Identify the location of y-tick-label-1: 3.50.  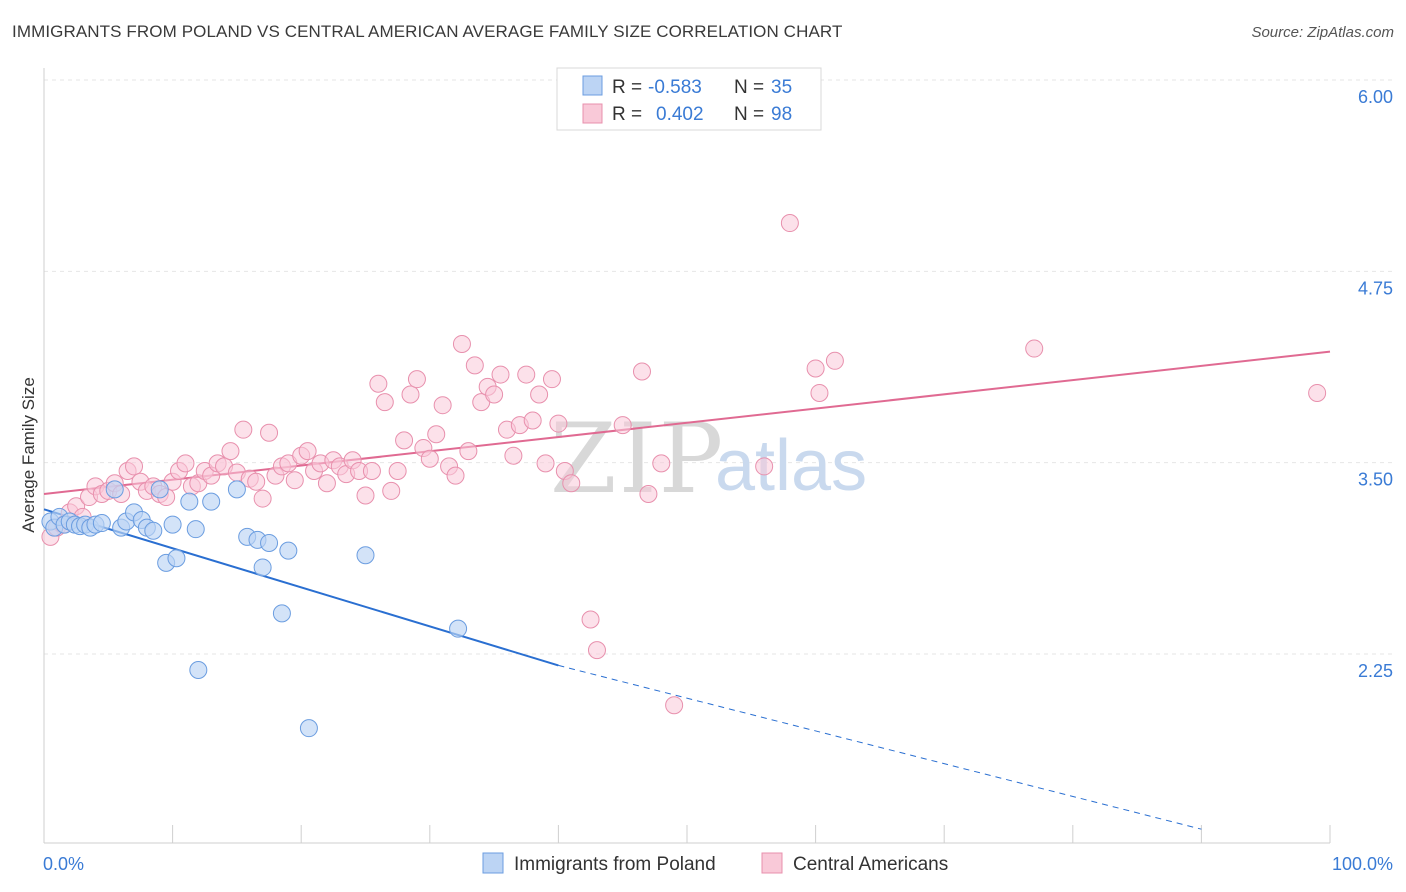
(1375, 480).